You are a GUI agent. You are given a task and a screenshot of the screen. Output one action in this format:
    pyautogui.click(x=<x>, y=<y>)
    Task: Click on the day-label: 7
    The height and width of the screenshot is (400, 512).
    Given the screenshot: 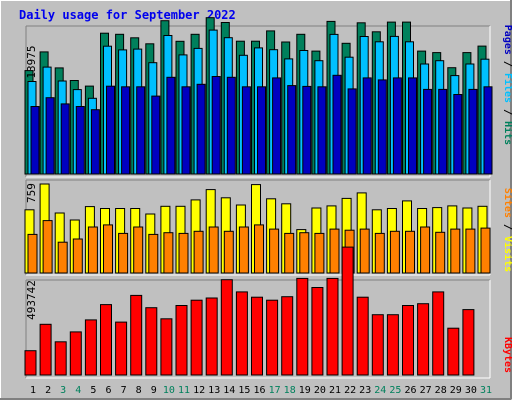 What is the action you would take?
    pyautogui.click(x=124, y=390)
    